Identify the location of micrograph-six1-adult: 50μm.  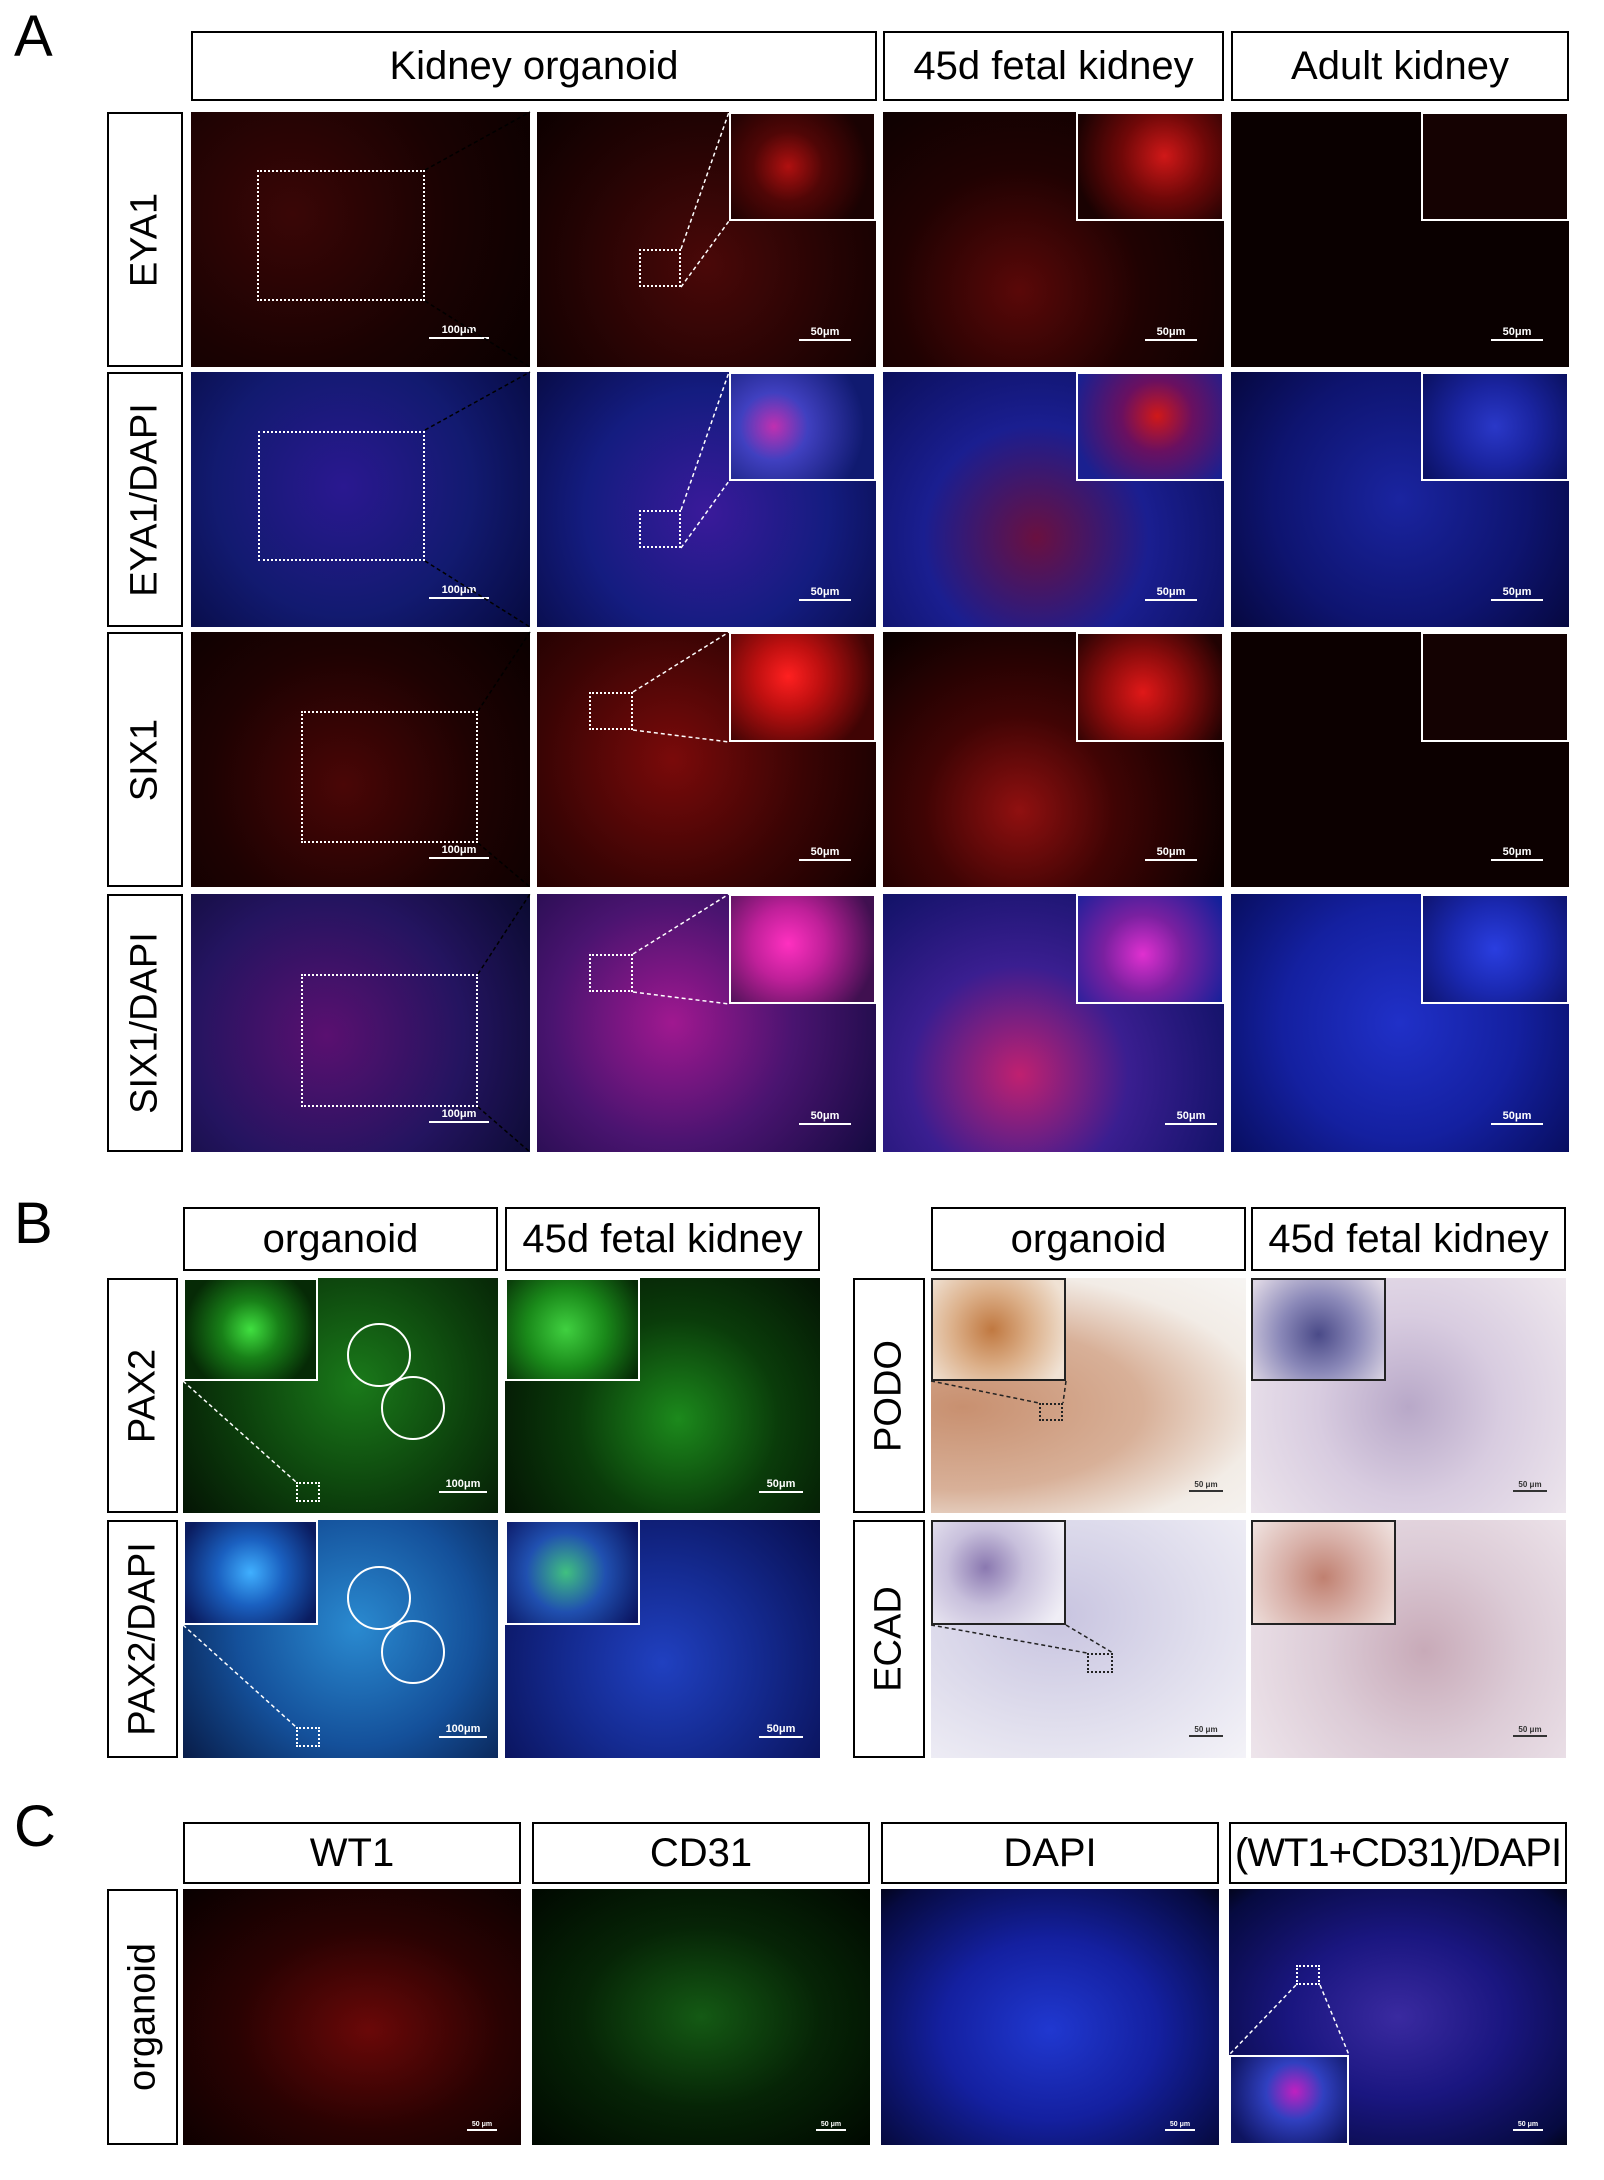
(1400, 759).